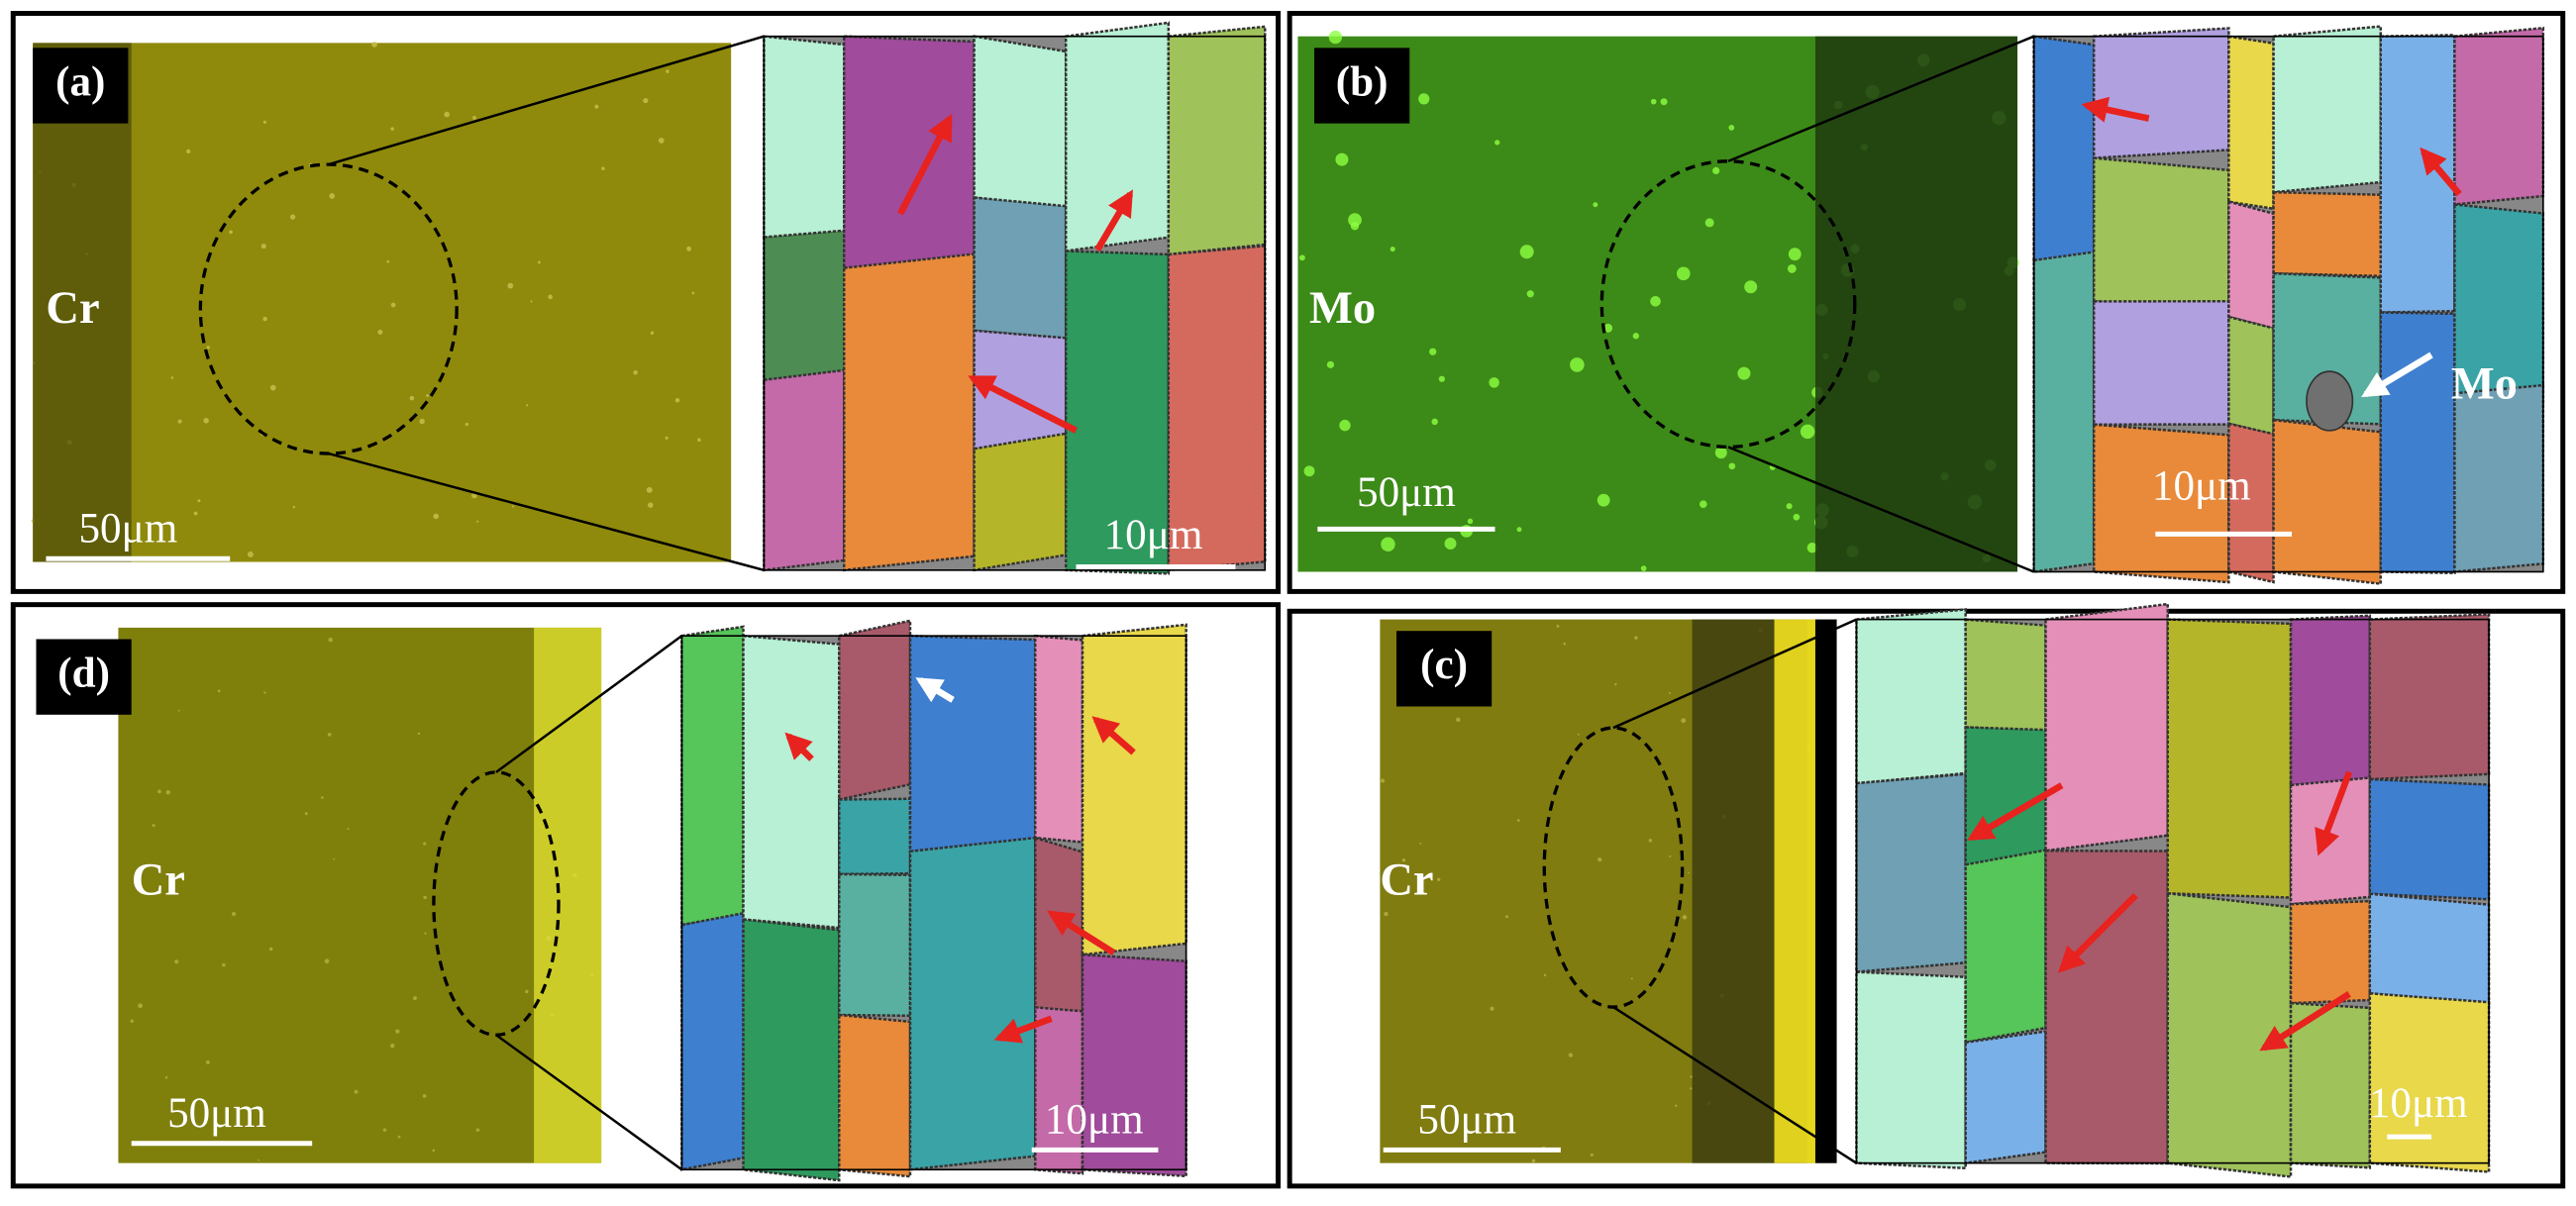  What do you see at coordinates (1444, 665) in the screenshot?
I see `panel-label: (c)` at bounding box center [1444, 665].